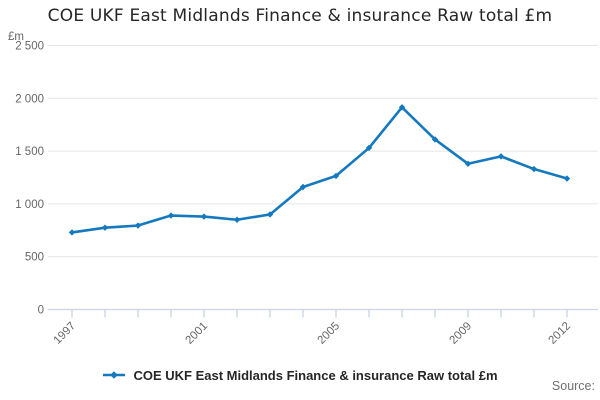 This screenshot has width=600, height=400. Describe the element at coordinates (41, 311) in the screenshot. I see `y-axis-tick-label: 0` at that location.